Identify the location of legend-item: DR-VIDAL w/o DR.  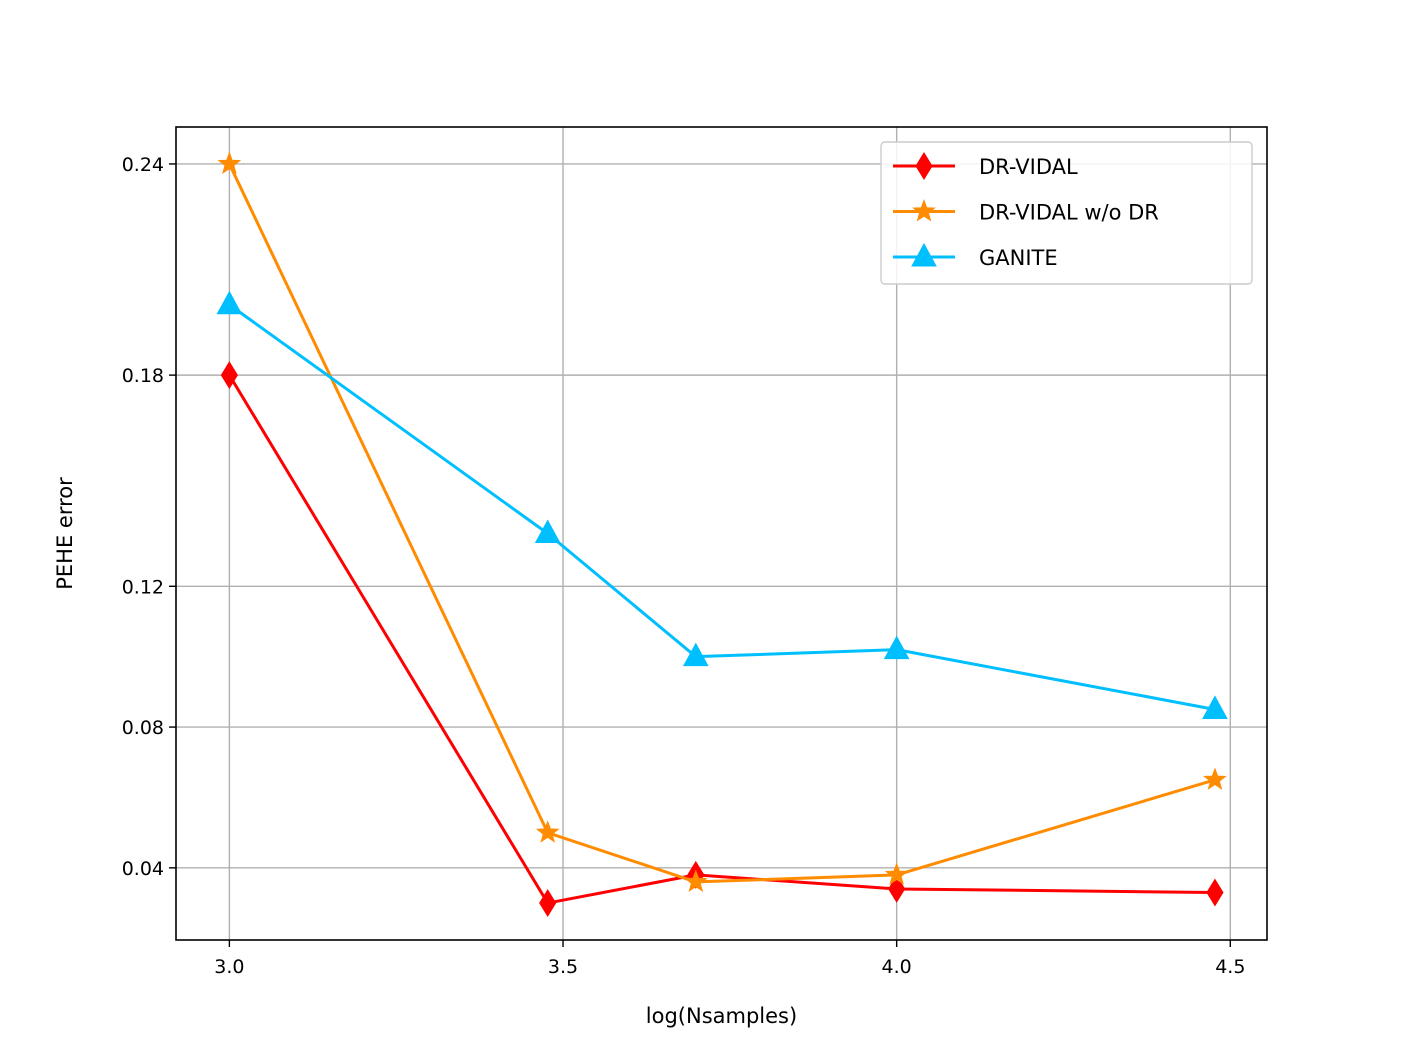
(1026, 212).